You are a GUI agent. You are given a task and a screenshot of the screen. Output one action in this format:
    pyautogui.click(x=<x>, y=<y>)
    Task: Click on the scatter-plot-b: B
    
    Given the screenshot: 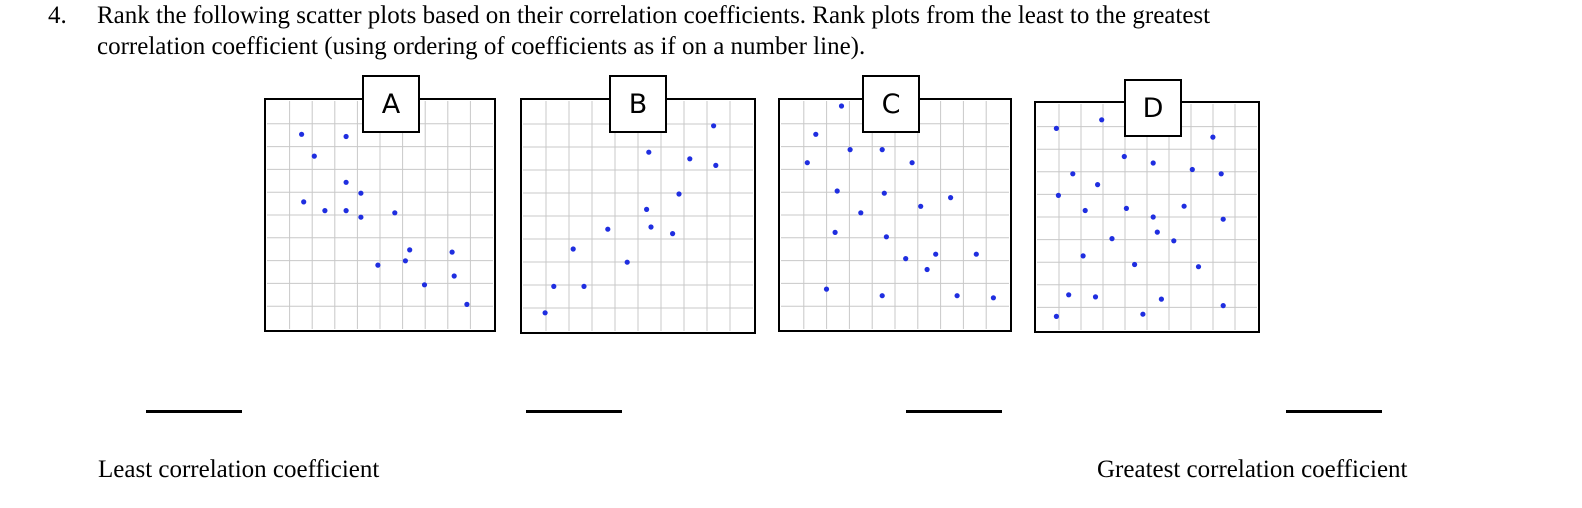 What is the action you would take?
    pyautogui.click(x=638, y=204)
    